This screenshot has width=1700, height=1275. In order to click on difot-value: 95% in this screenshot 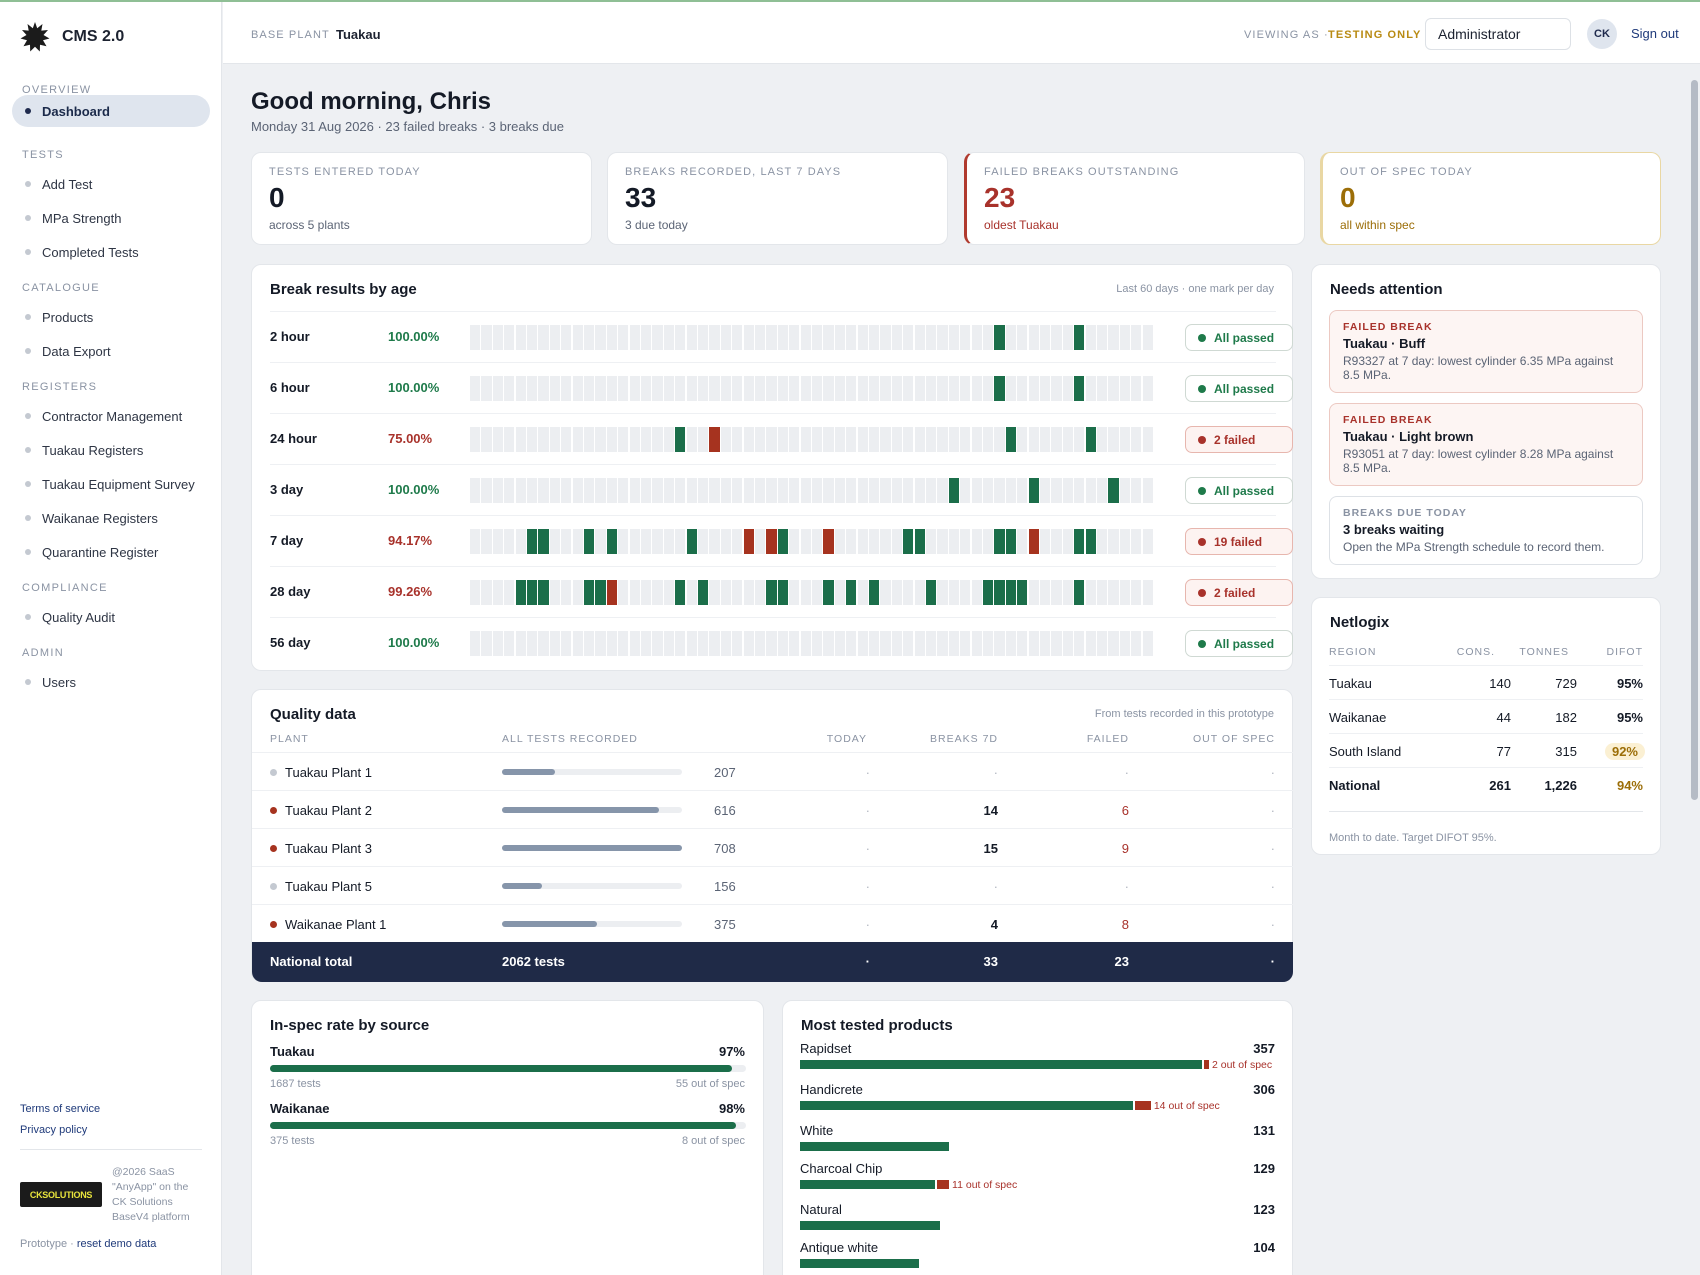, I will do `click(1629, 717)`.